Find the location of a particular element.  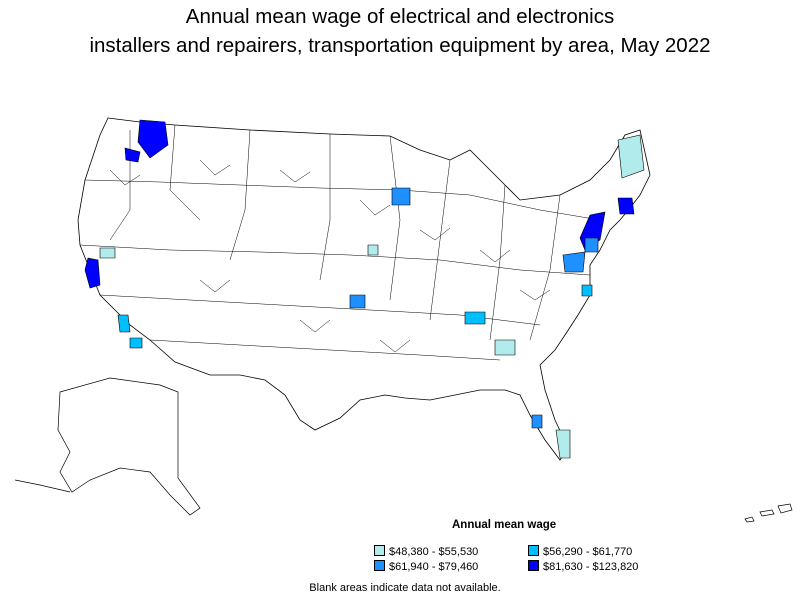

area-boston is located at coordinates (626, 206).